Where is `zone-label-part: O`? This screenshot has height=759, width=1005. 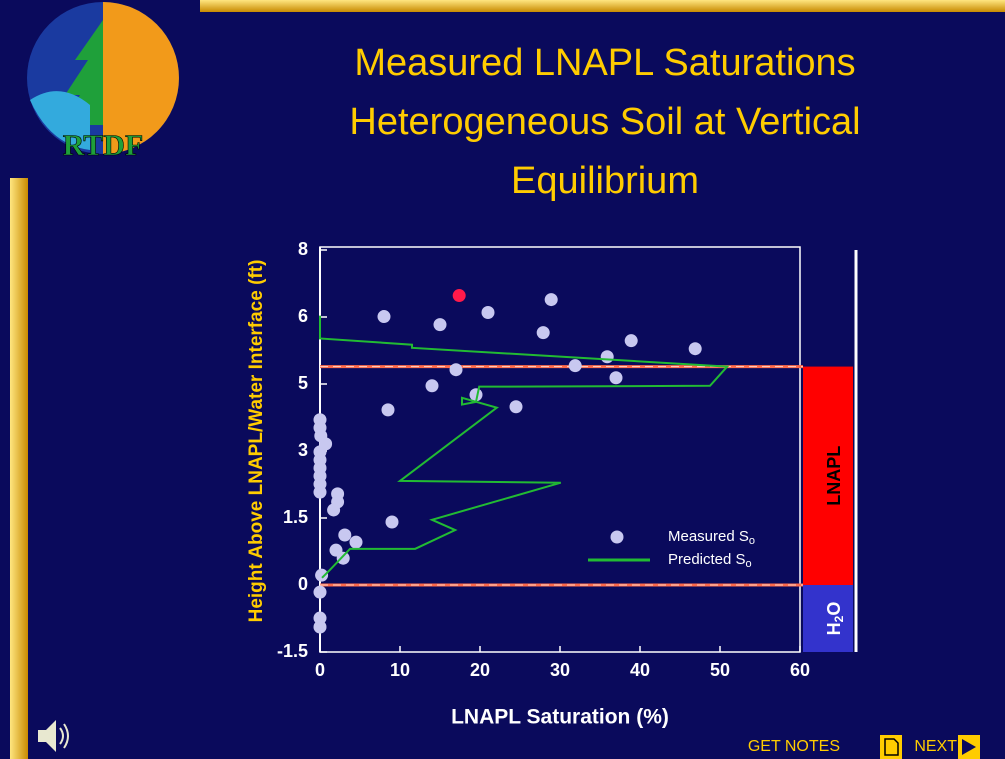 zone-label-part: O is located at coordinates (834, 609).